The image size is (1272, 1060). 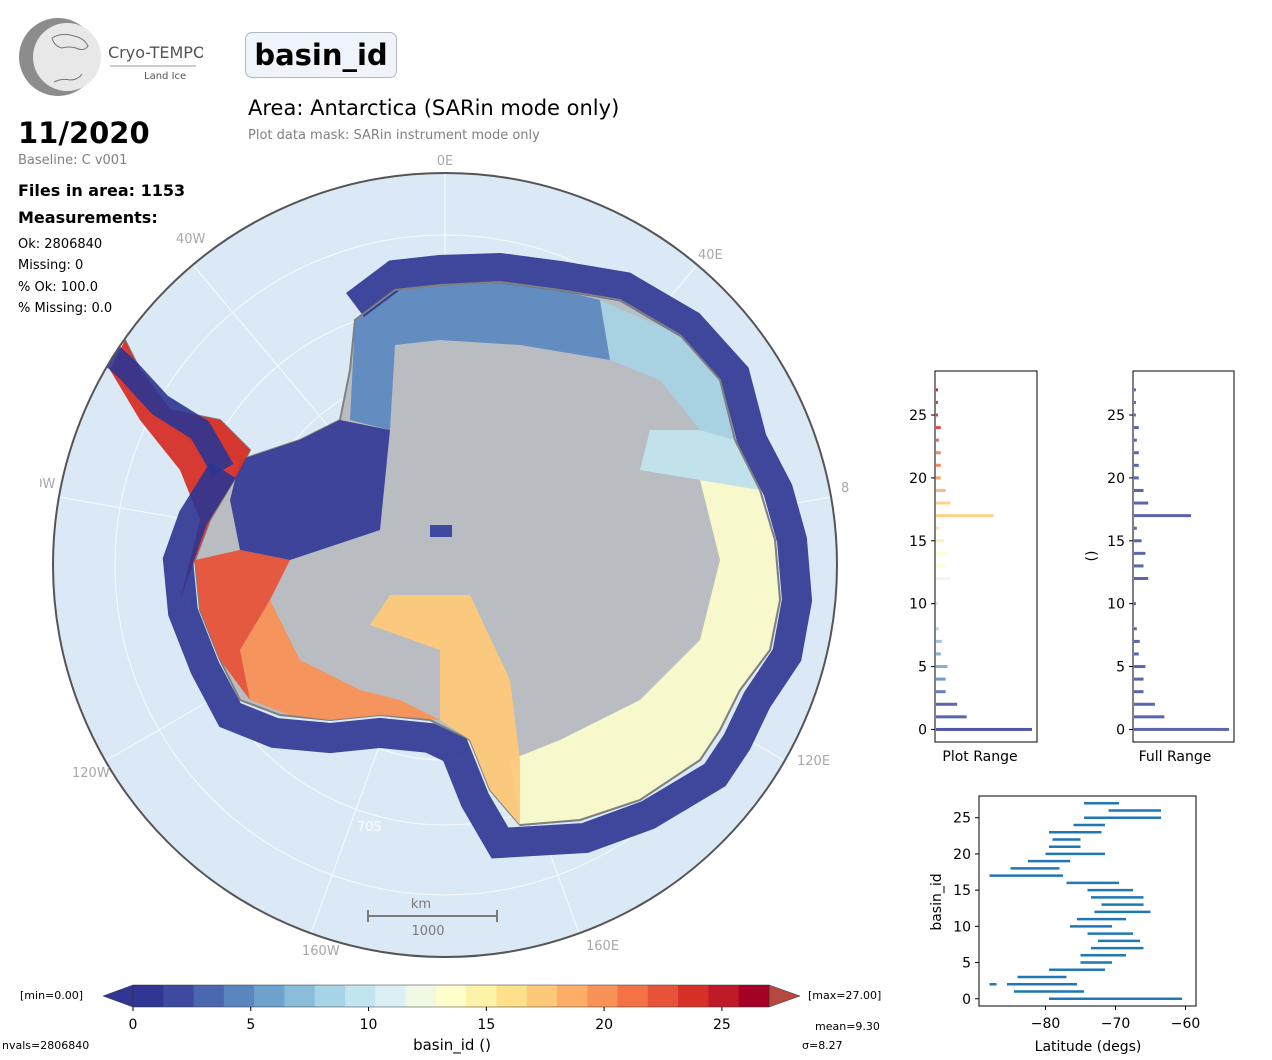 What do you see at coordinates (962, 819) in the screenshot?
I see `lat-ytick-label: 25` at bounding box center [962, 819].